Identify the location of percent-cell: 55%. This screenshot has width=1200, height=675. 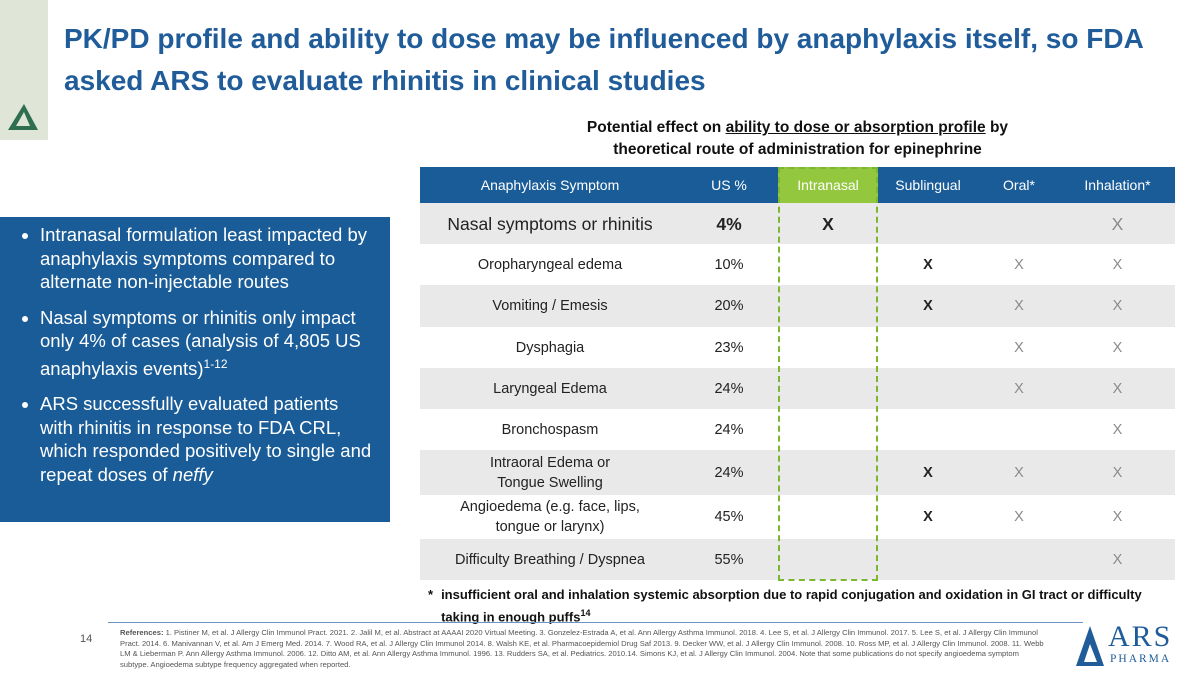
(729, 559).